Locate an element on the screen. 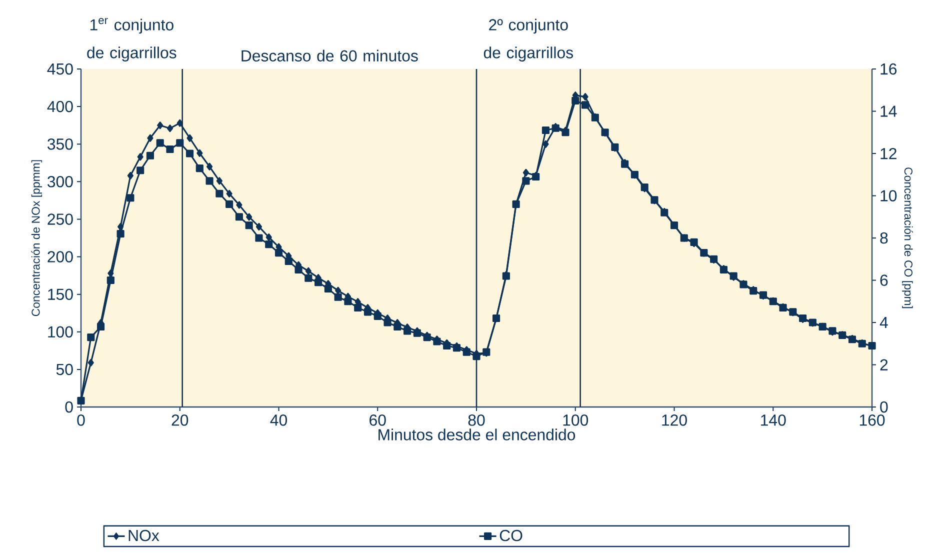  y-tick-label: 350 is located at coordinates (60, 144).